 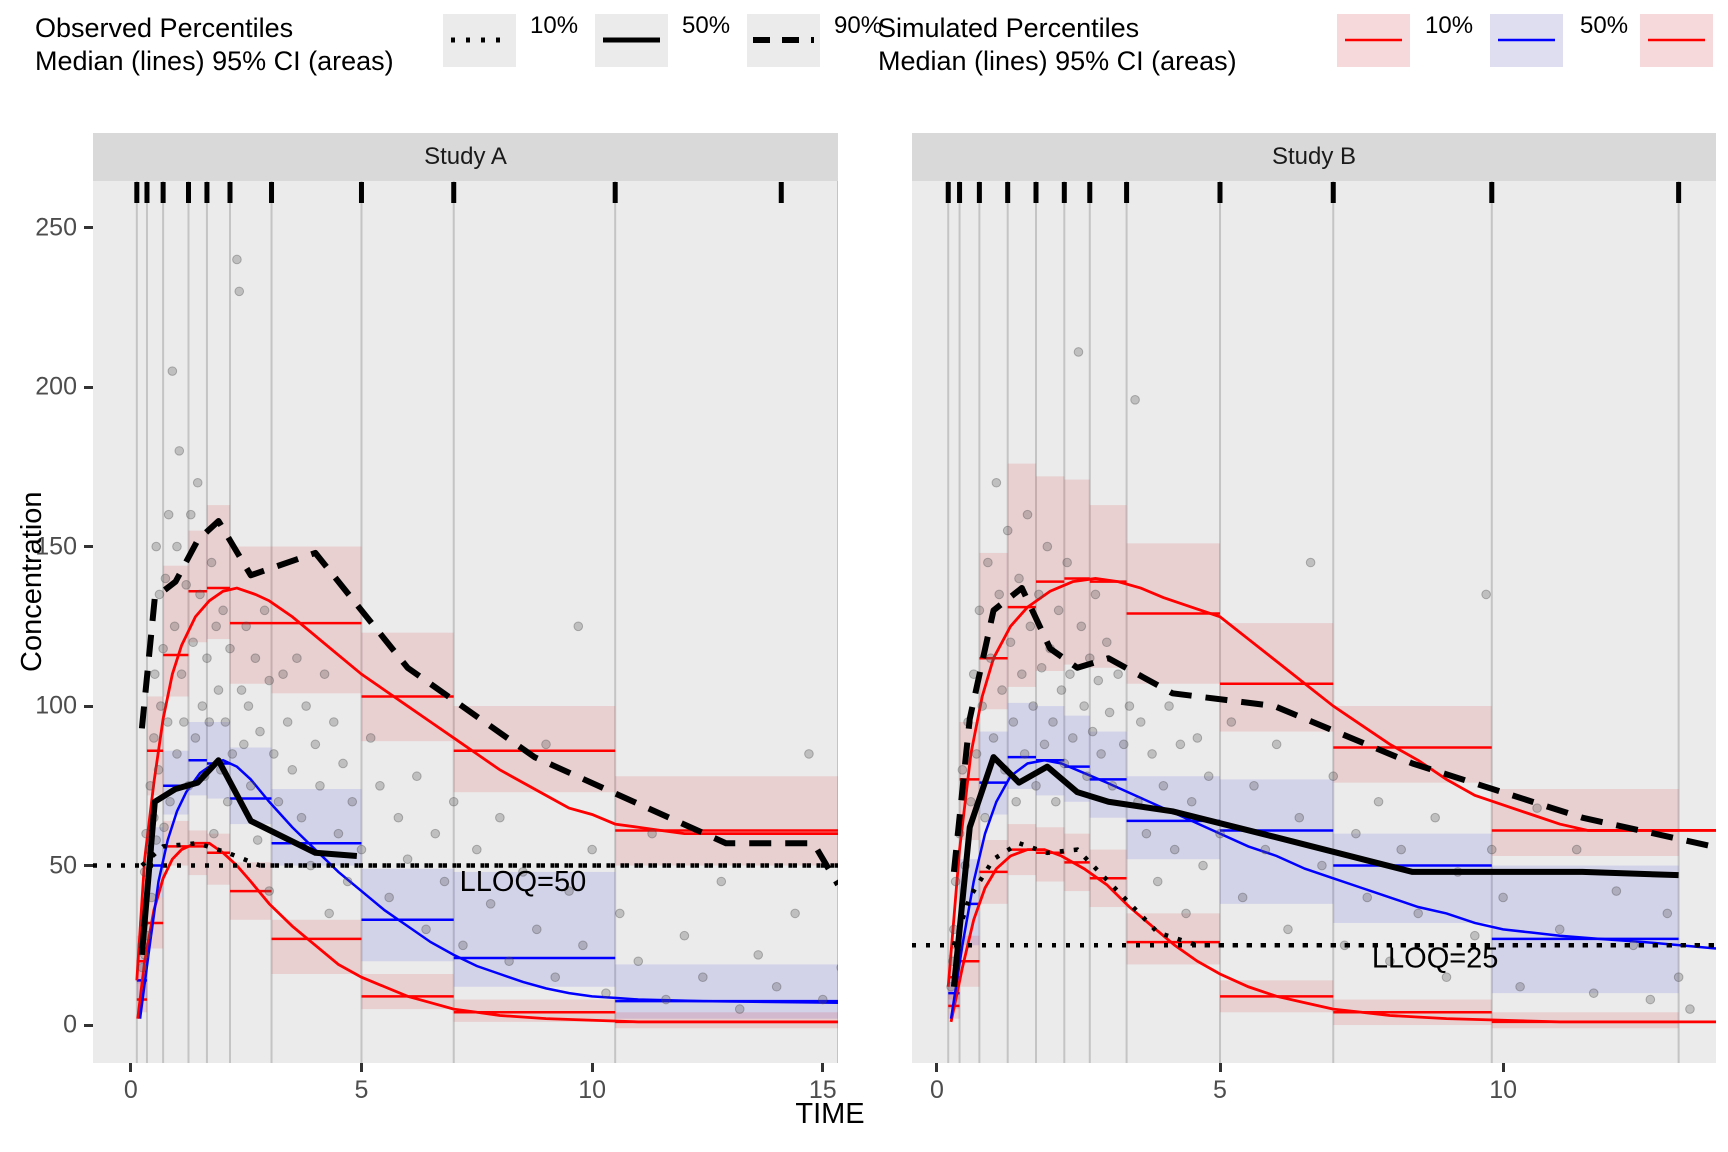 What do you see at coordinates (631, 40) in the screenshot?
I see `legend-key-observed-50-icon` at bounding box center [631, 40].